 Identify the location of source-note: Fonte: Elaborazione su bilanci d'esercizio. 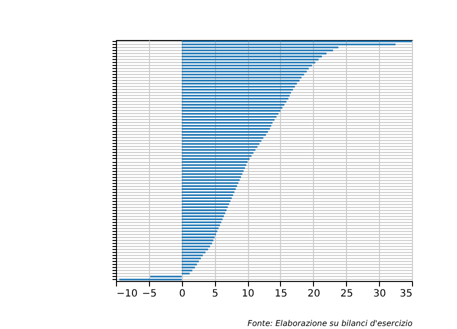
(330, 323).